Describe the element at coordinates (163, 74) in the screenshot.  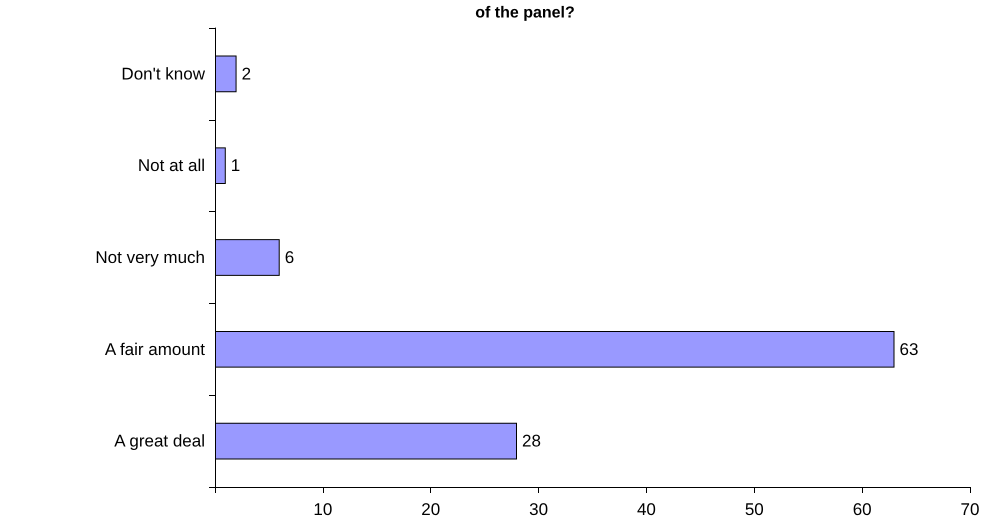
I see `y-tick-label: Don't know` at that location.